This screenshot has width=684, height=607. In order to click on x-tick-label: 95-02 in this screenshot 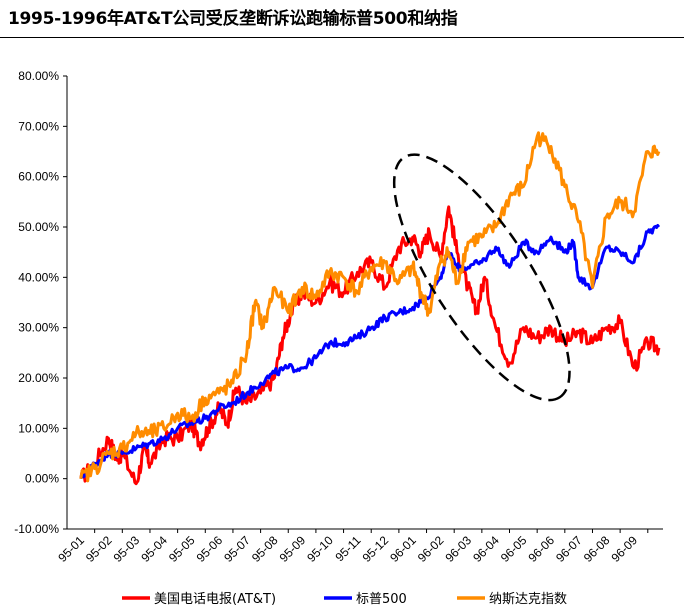, I will do `click(99, 549)`.